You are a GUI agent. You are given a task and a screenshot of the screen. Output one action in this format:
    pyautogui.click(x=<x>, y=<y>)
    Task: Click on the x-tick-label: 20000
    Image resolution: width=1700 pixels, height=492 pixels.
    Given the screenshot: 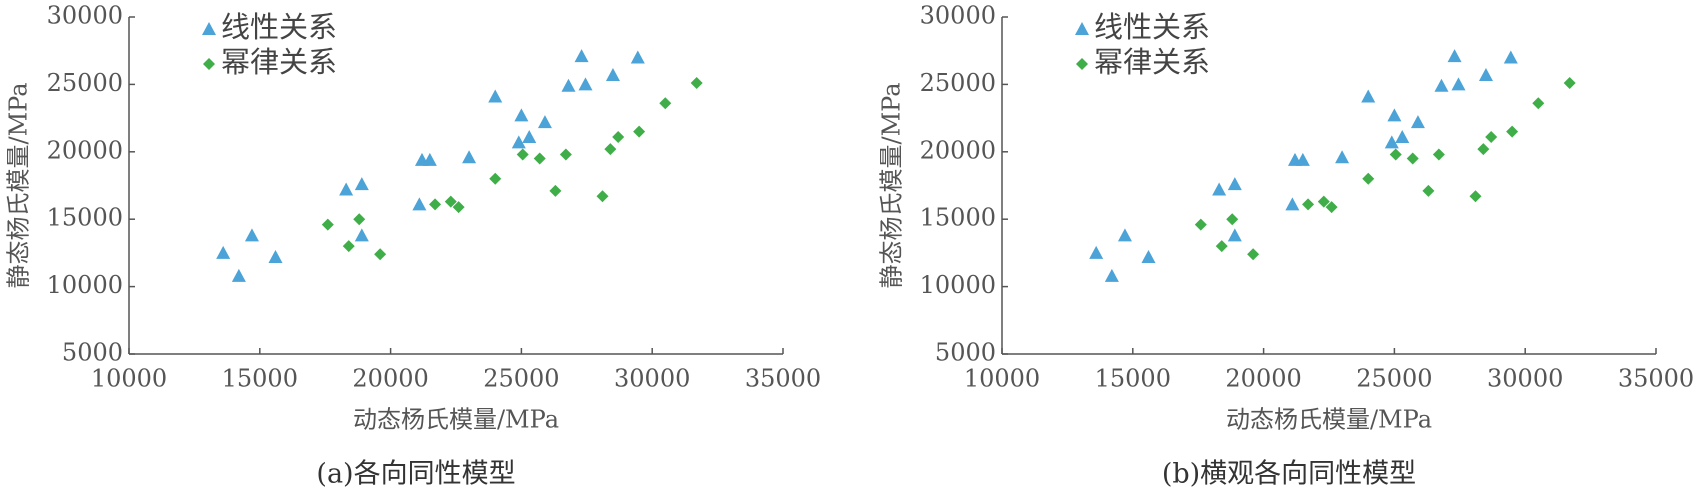 What is the action you would take?
    pyautogui.click(x=1263, y=379)
    